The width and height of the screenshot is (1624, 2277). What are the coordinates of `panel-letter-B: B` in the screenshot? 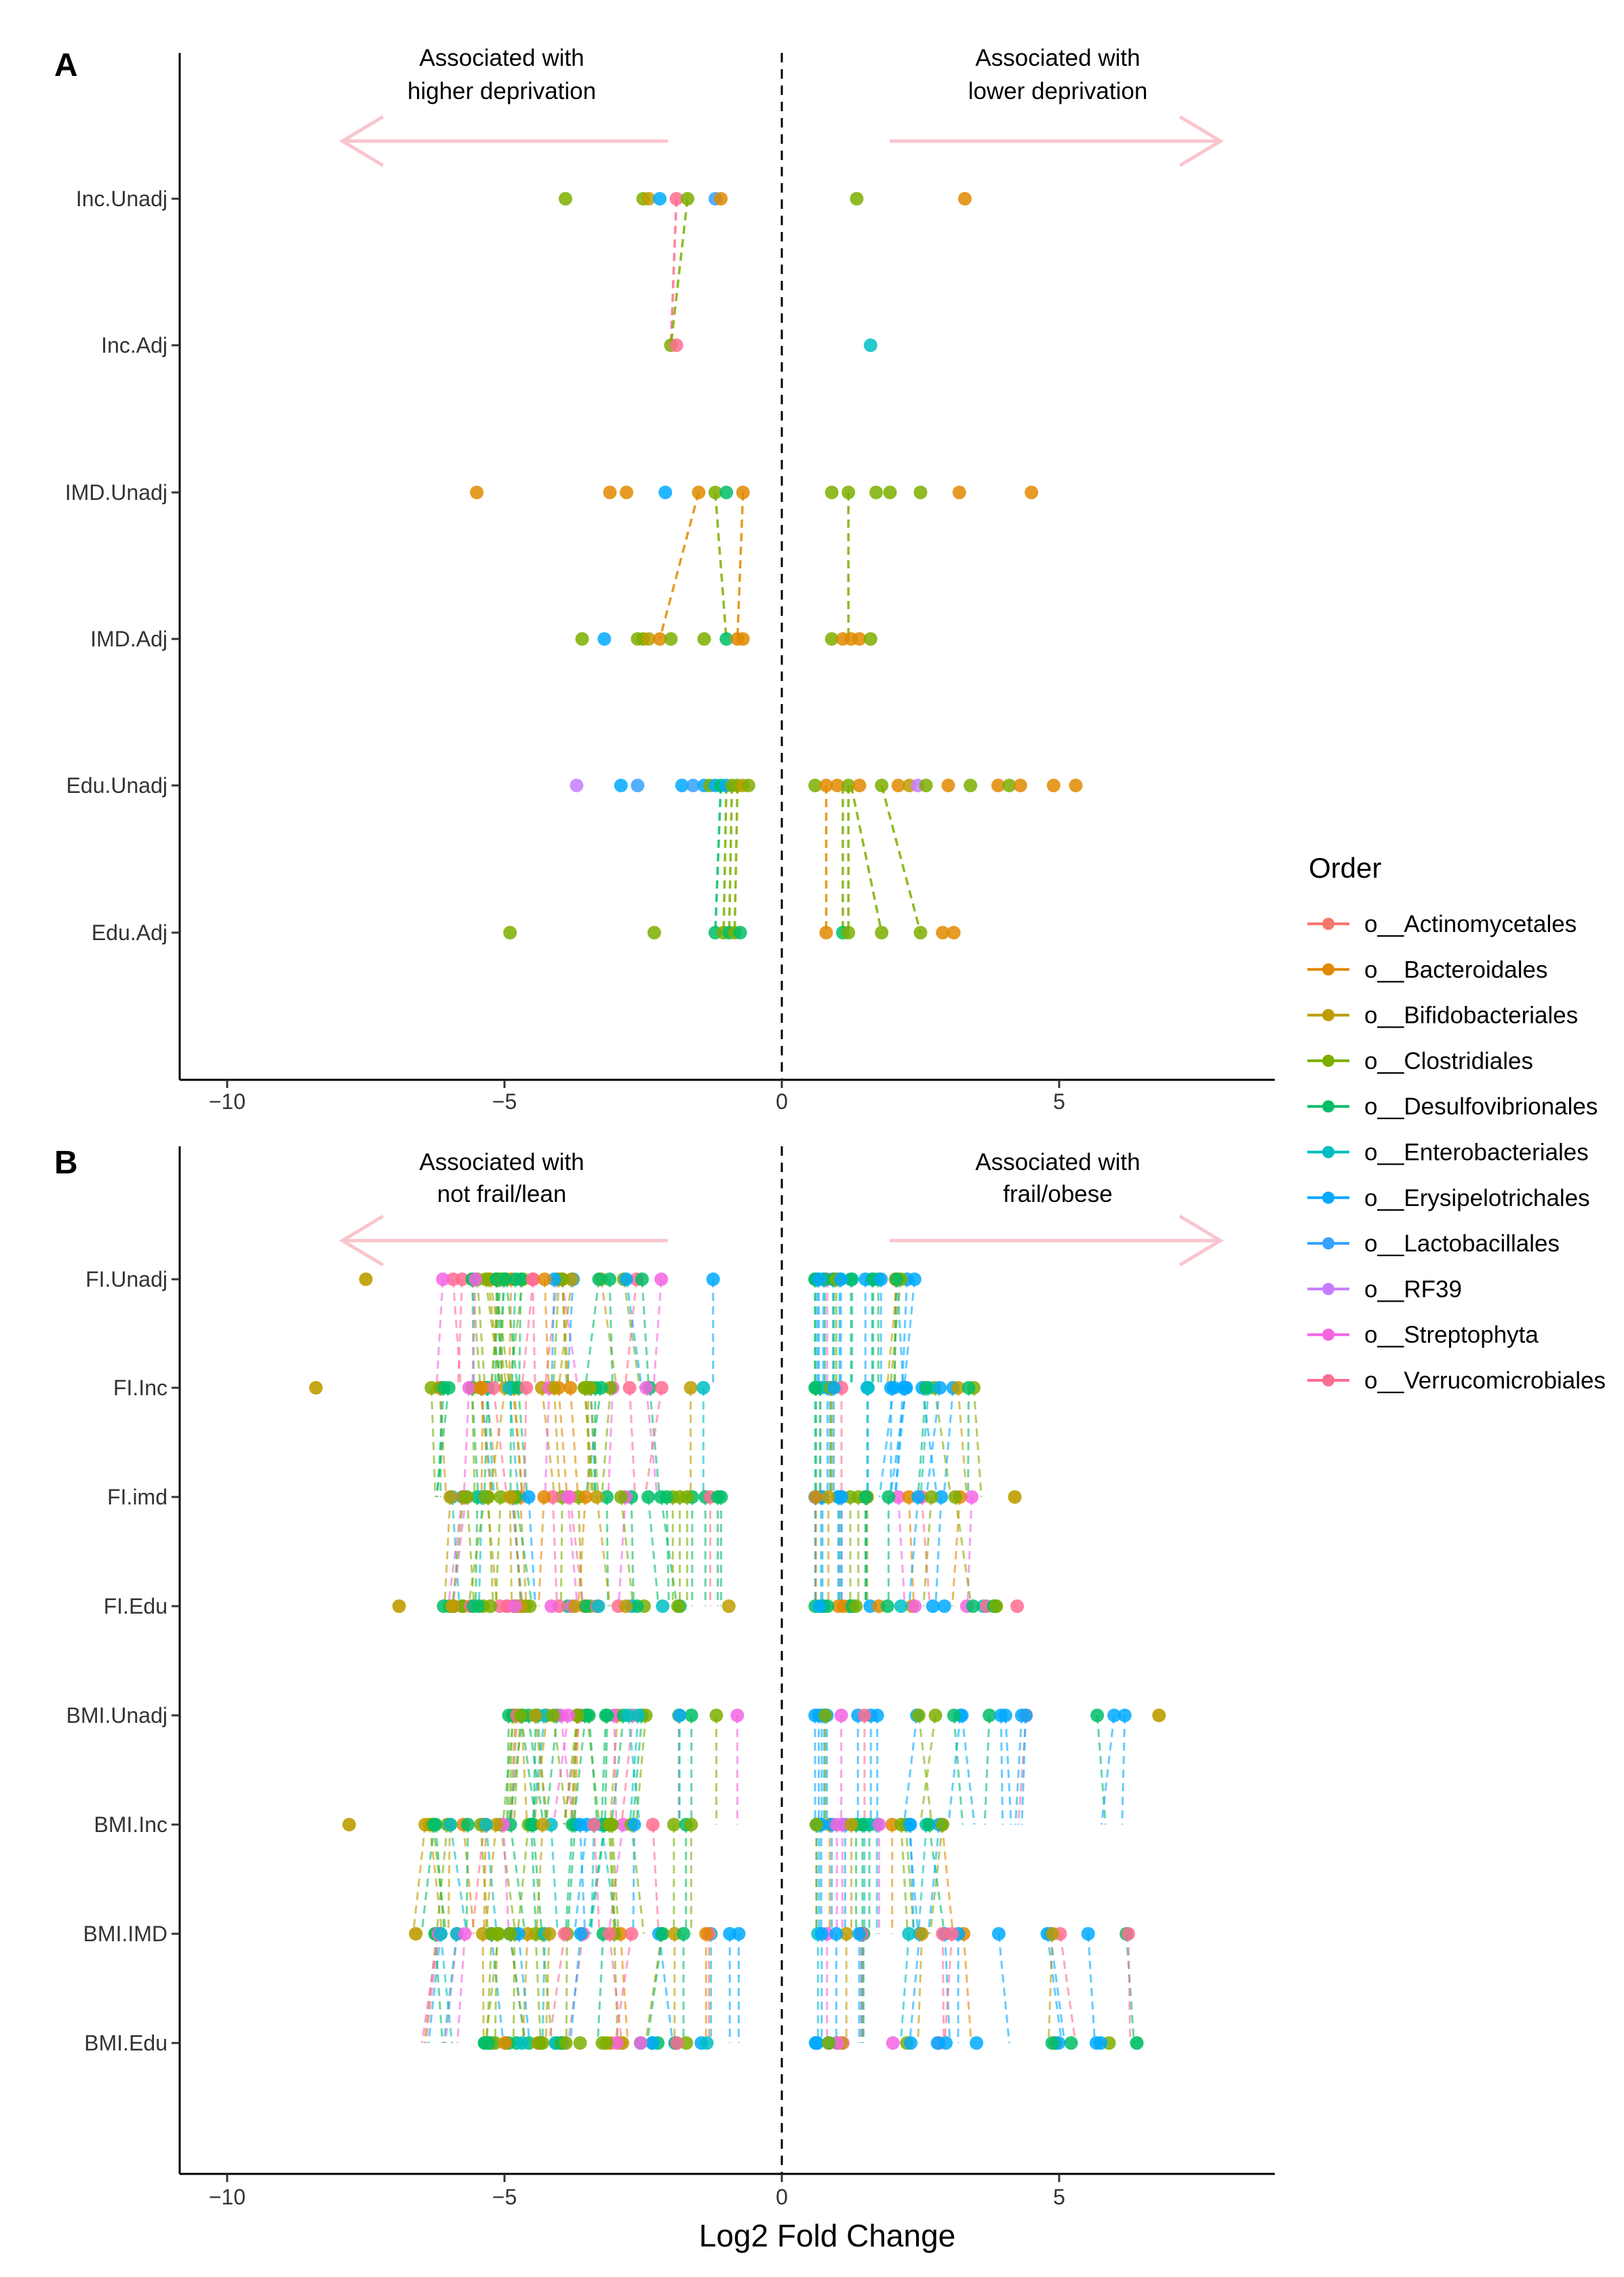 It's located at (66, 1163).